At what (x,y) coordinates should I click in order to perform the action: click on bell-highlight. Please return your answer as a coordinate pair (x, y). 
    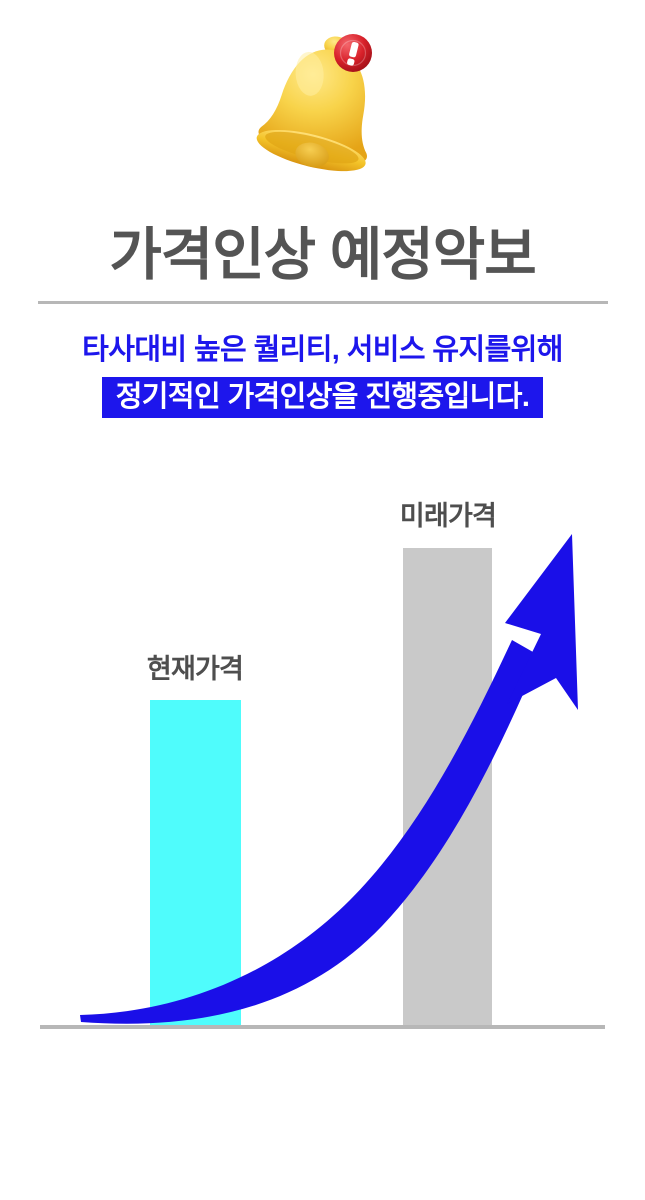
    Looking at the image, I should click on (309, 73).